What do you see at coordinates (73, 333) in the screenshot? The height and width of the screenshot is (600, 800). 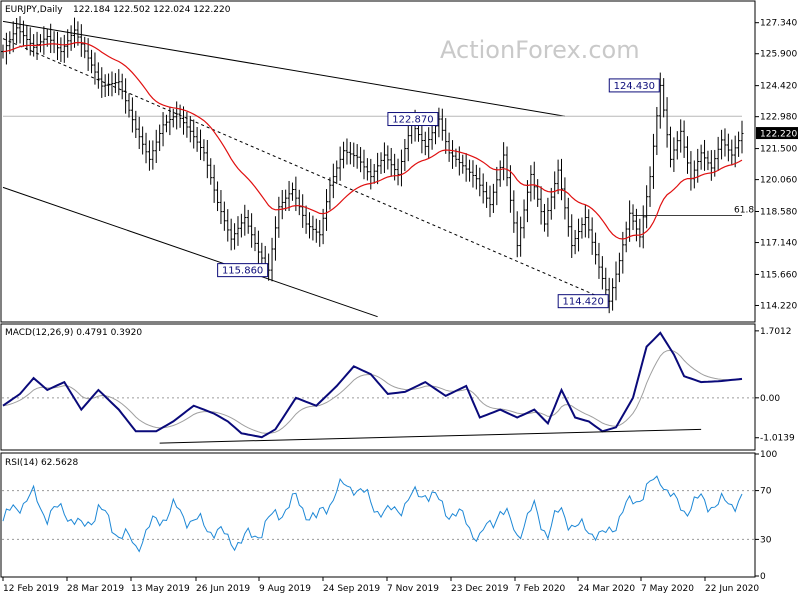 I see `macd-header: MACD(12,26,9) 0.4791 0.3920` at bounding box center [73, 333].